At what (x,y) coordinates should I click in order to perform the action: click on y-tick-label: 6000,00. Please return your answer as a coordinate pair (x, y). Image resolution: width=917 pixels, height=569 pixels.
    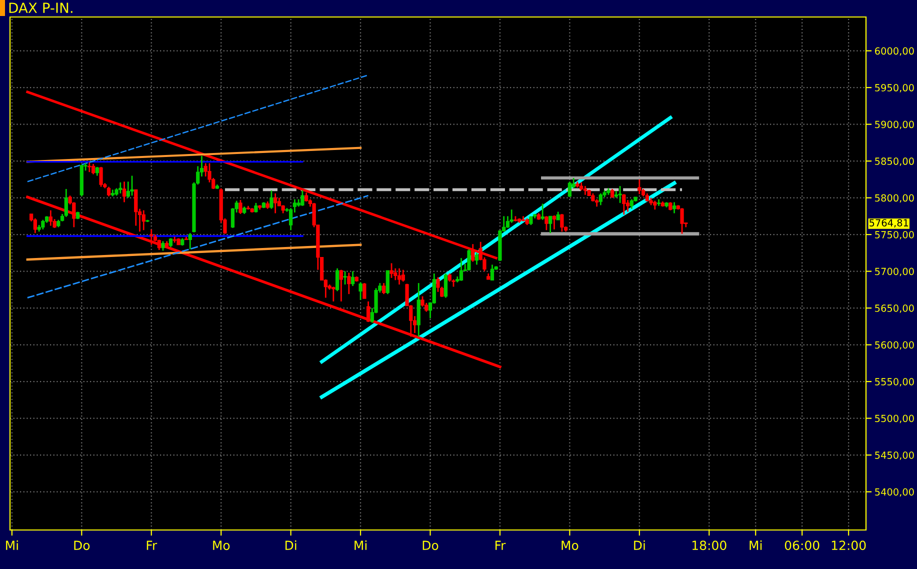
    Looking at the image, I should click on (894, 51).